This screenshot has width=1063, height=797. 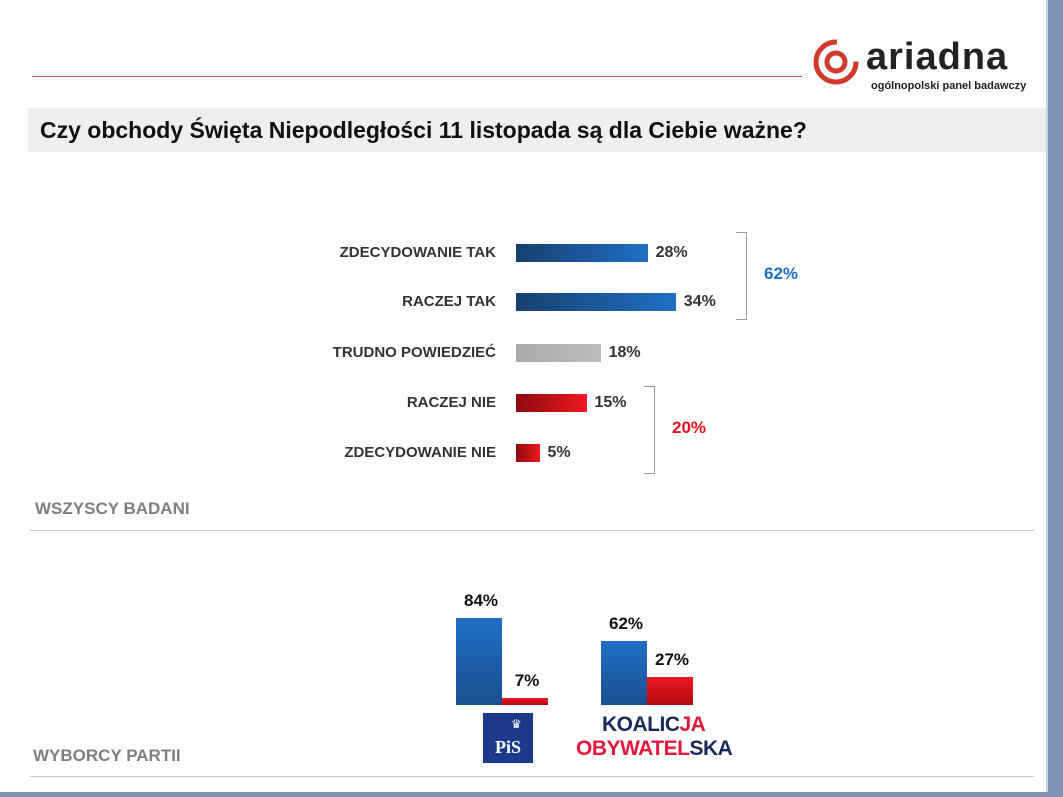 What do you see at coordinates (781, 273) in the screenshot?
I see `group-label-yes: 62%` at bounding box center [781, 273].